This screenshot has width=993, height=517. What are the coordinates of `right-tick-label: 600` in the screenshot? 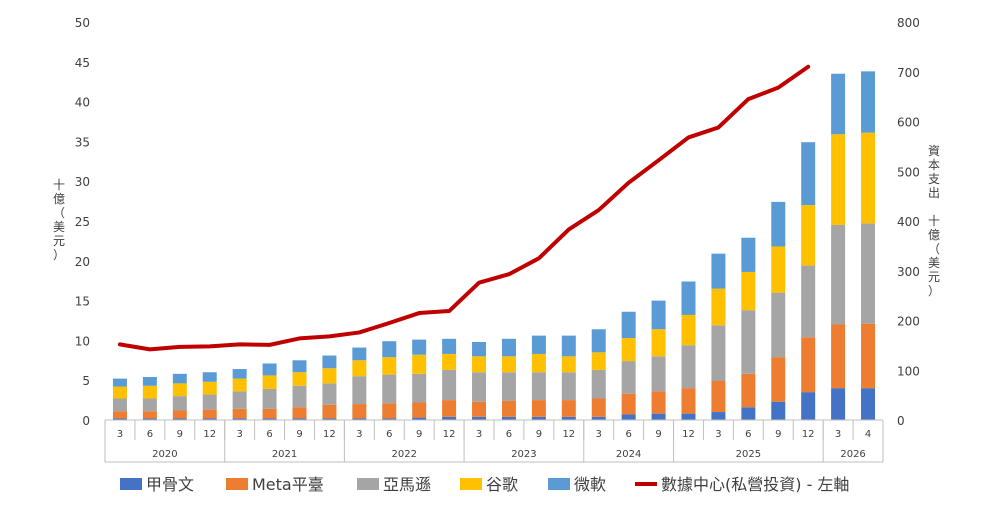 It's located at (908, 123).